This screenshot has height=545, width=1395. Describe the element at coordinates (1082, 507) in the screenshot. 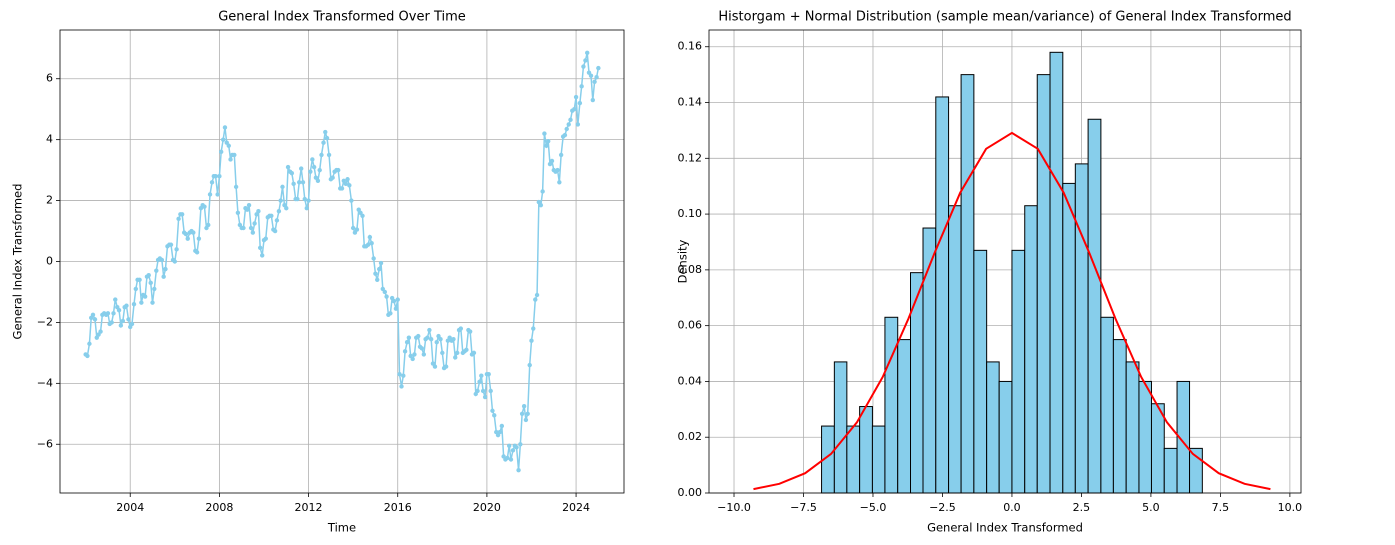

I see `x-tick-label: 2.5` at that location.